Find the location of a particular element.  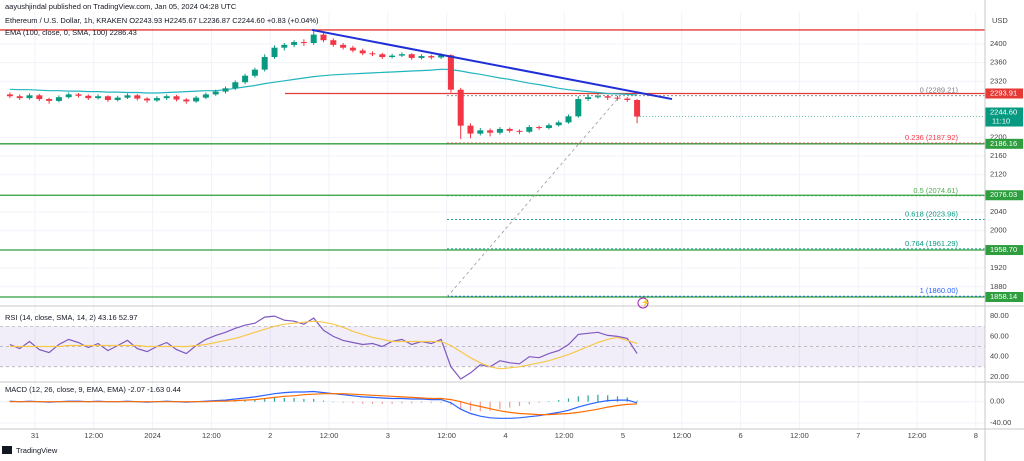

y-tick-label: 2320 is located at coordinates (998, 80).